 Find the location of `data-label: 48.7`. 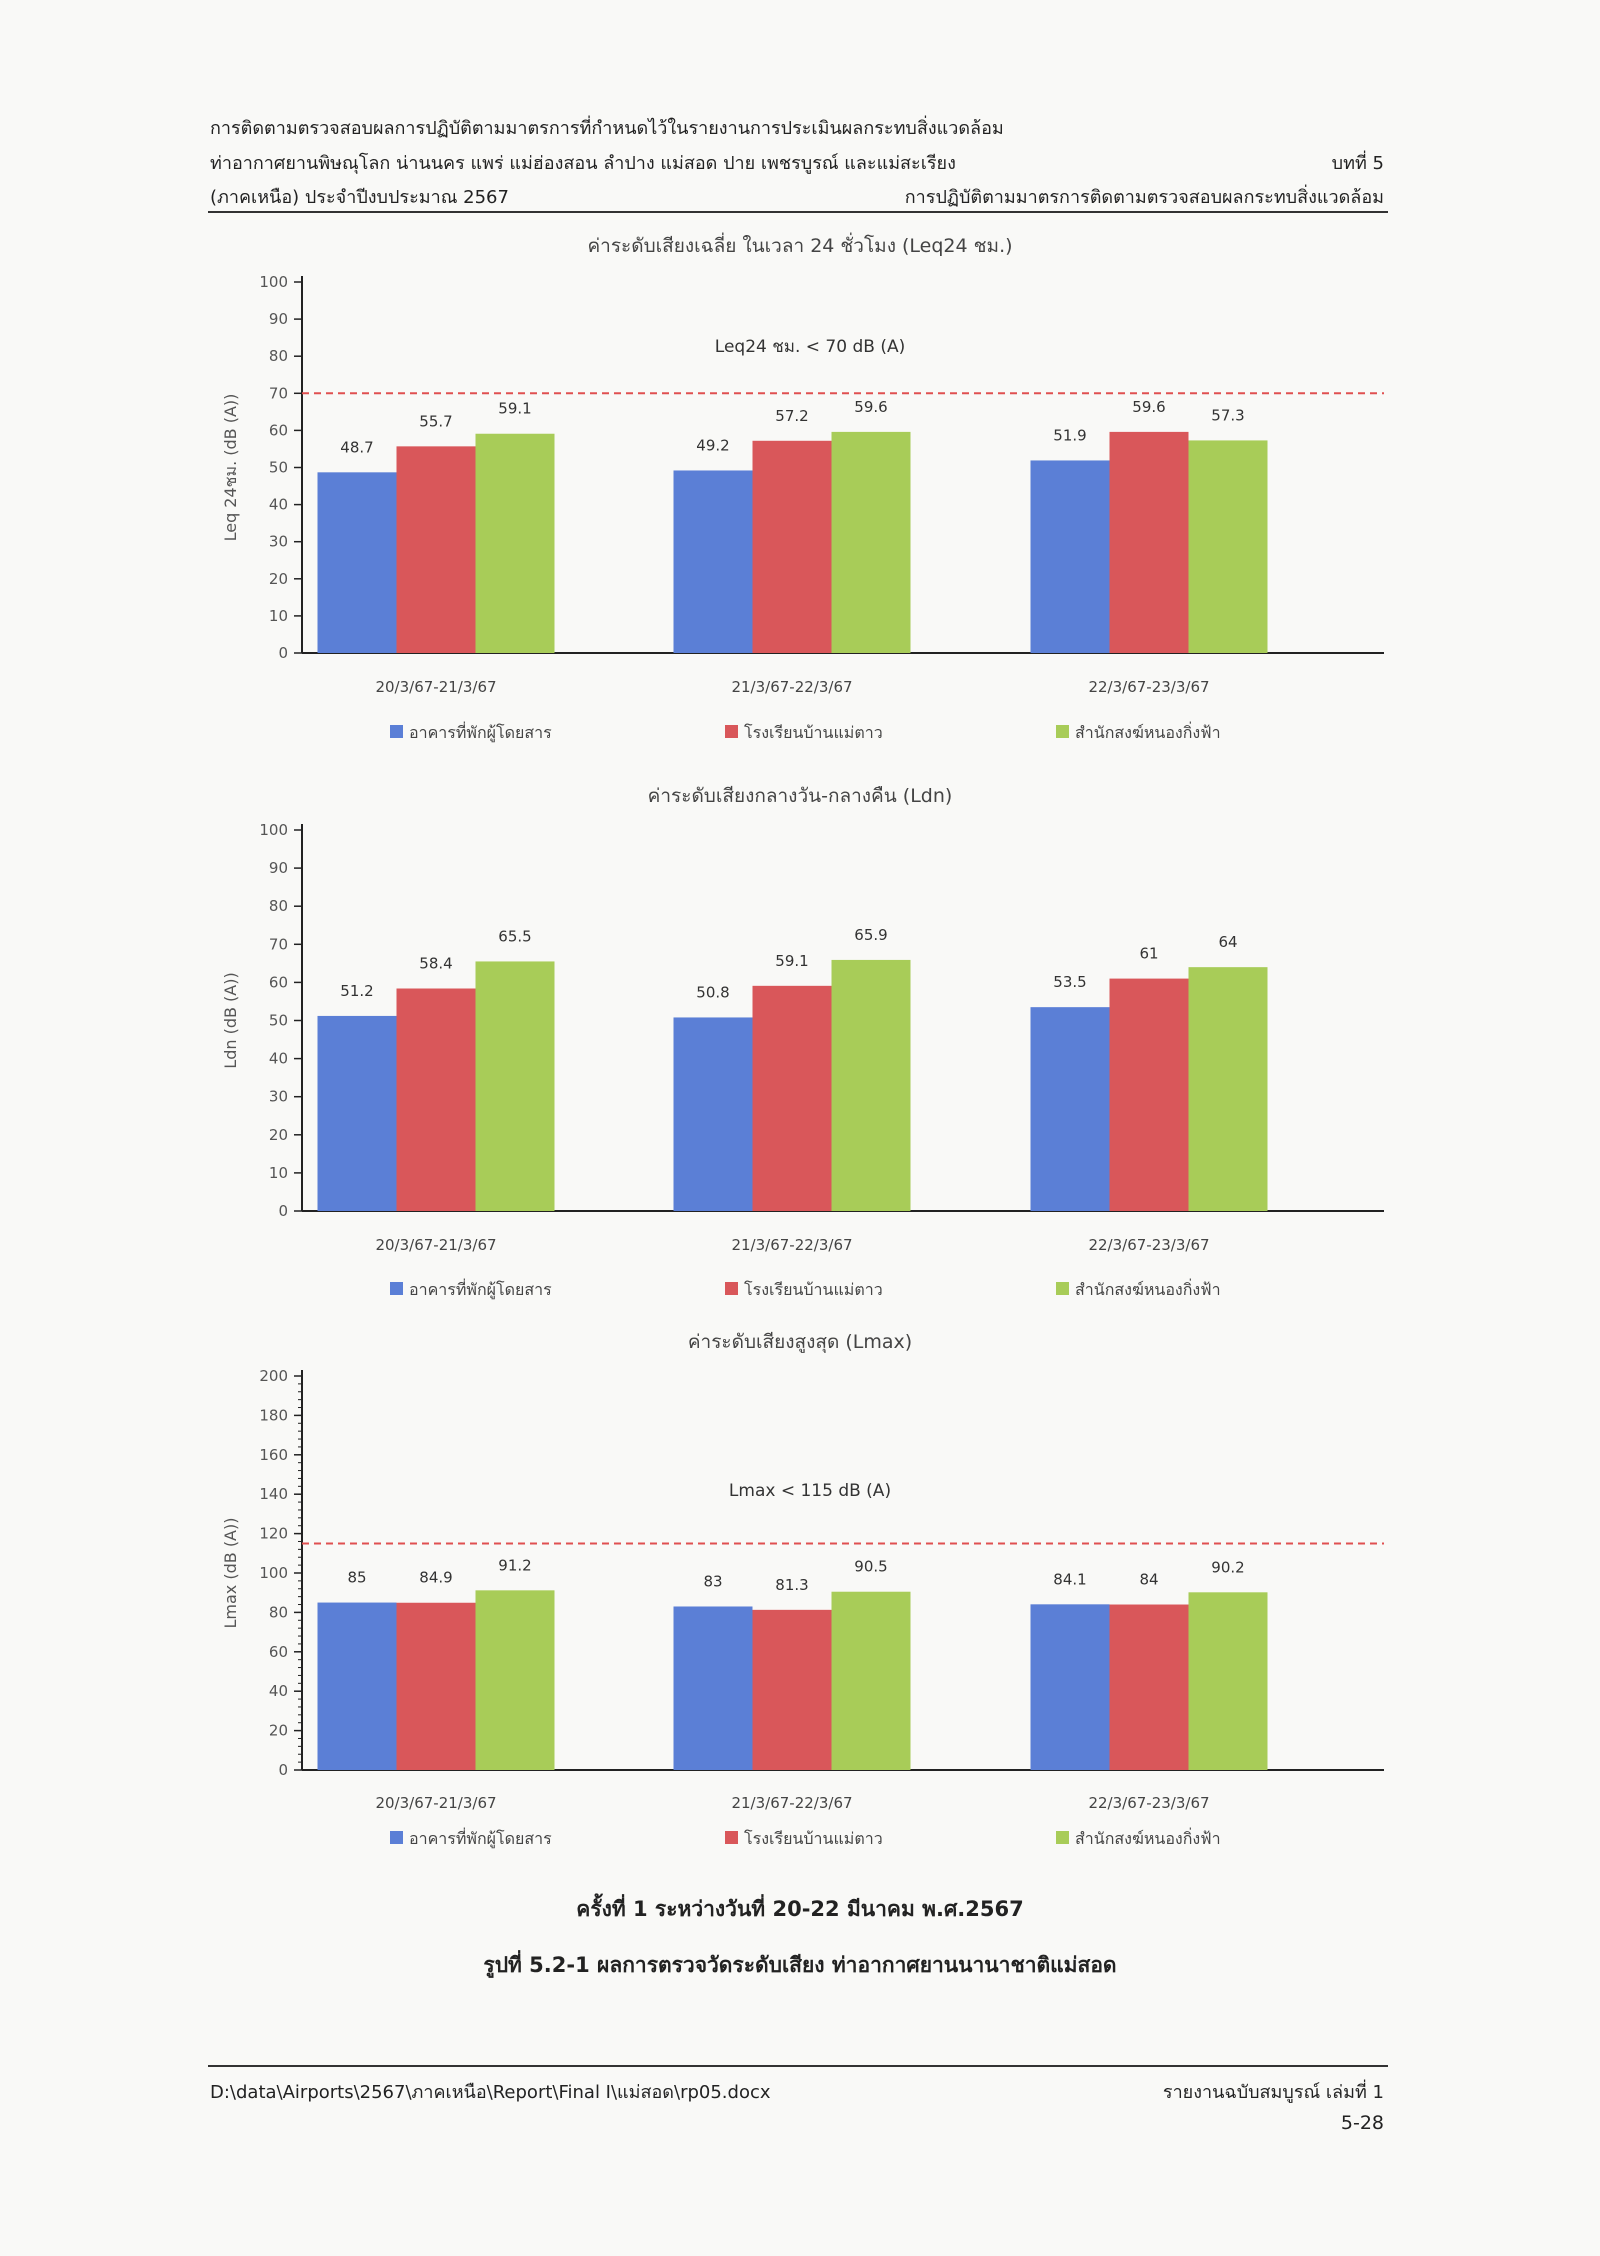

data-label: 48.7 is located at coordinates (356, 447).